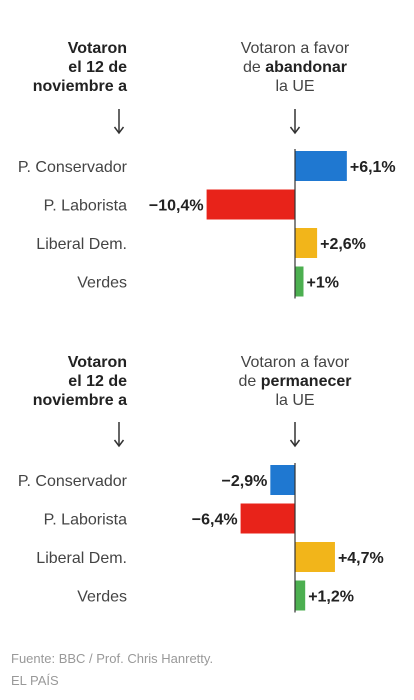 The image size is (414, 700). I want to click on right-header-bold: abandonar, so click(306, 67).